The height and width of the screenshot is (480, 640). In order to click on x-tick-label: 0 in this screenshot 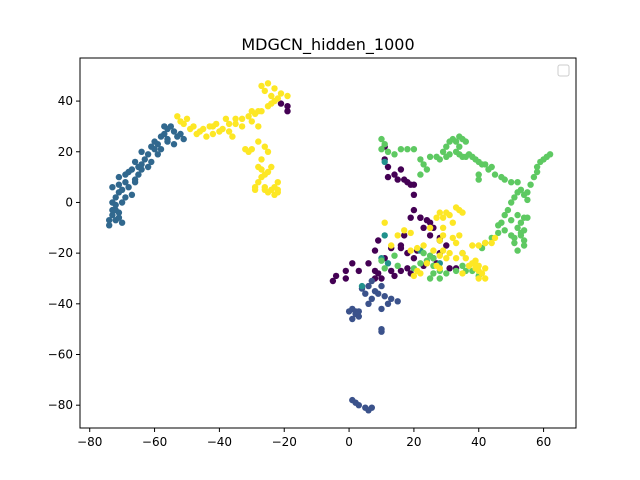, I will do `click(349, 442)`.